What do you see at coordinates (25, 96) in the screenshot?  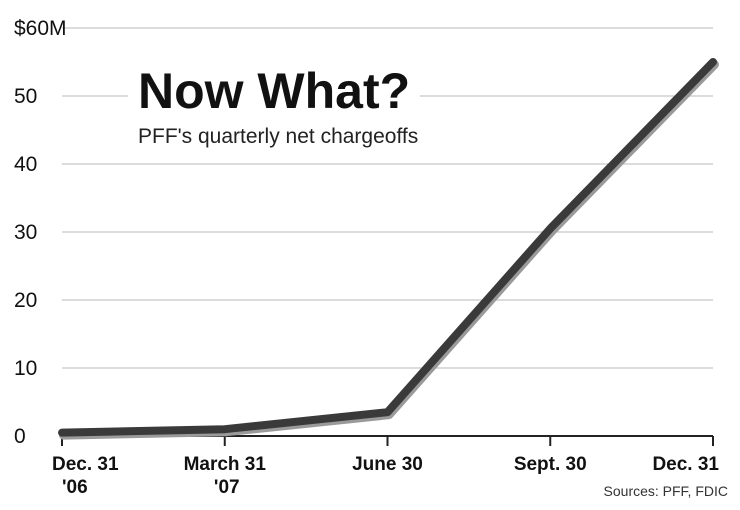 I see `y-tick-label-50: 50` at bounding box center [25, 96].